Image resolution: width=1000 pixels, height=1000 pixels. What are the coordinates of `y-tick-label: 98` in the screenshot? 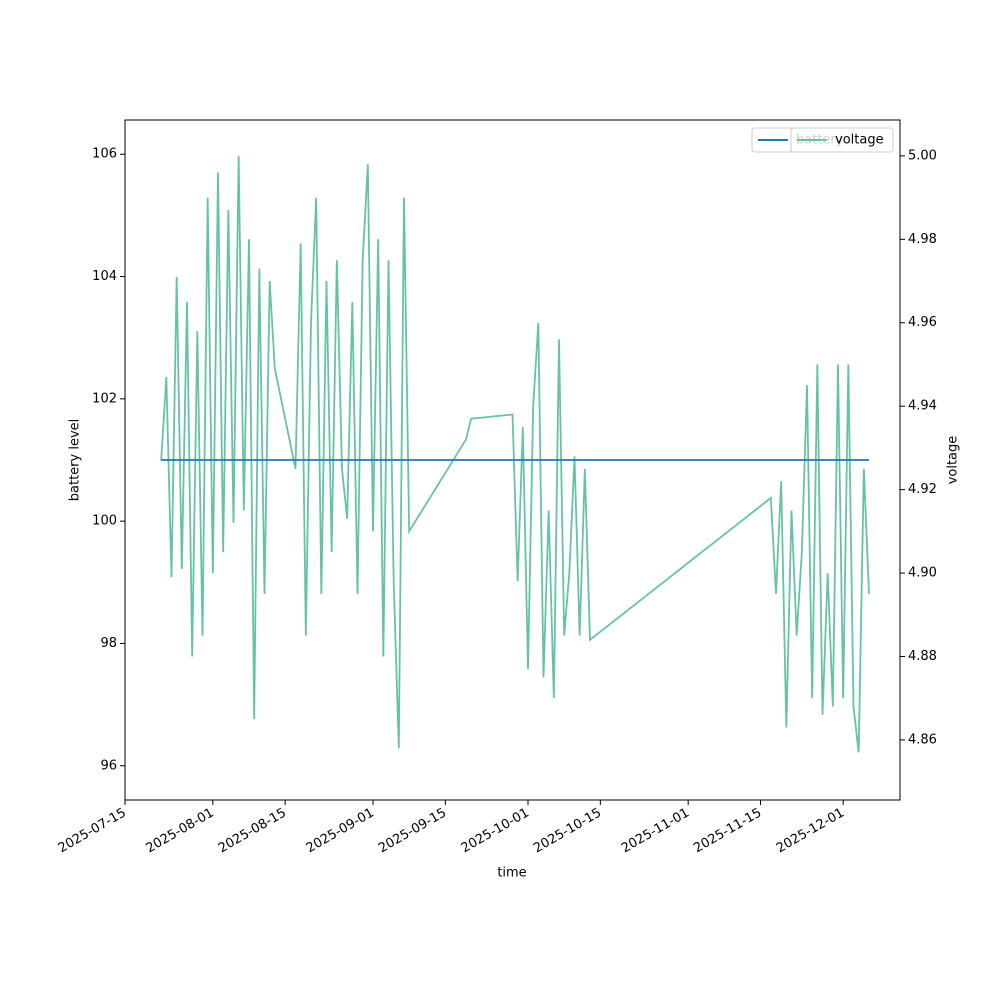 It's located at (108, 643).